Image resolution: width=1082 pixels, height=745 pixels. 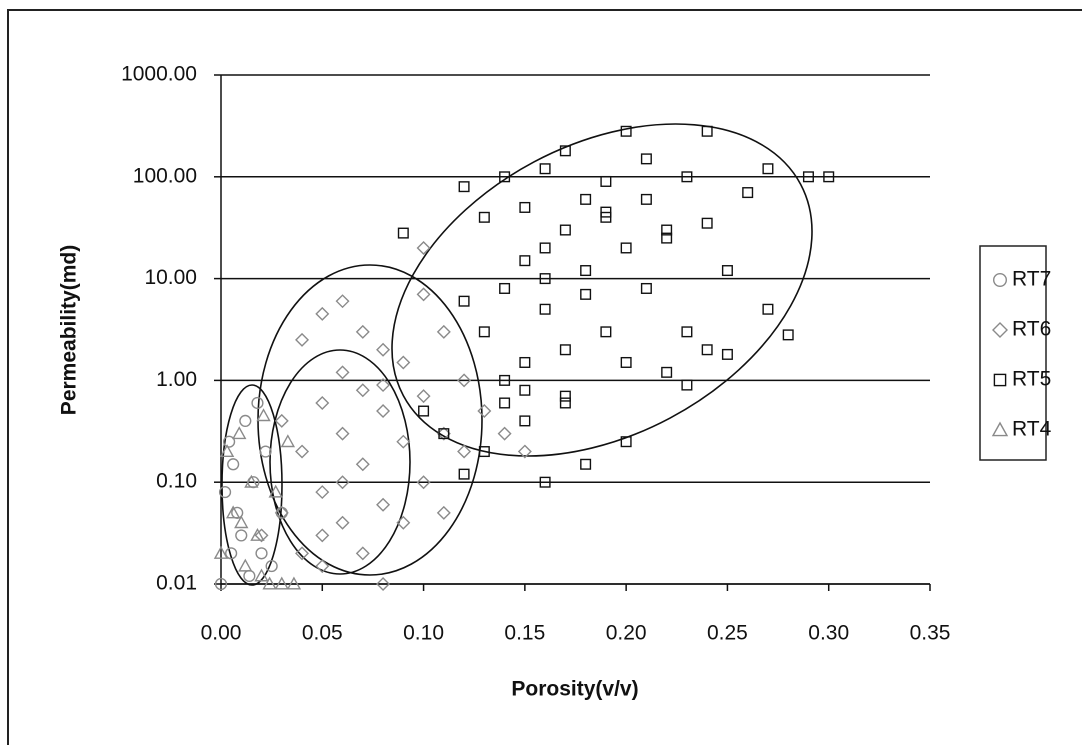 I want to click on legend-label: RT6, so click(x=1031, y=329).